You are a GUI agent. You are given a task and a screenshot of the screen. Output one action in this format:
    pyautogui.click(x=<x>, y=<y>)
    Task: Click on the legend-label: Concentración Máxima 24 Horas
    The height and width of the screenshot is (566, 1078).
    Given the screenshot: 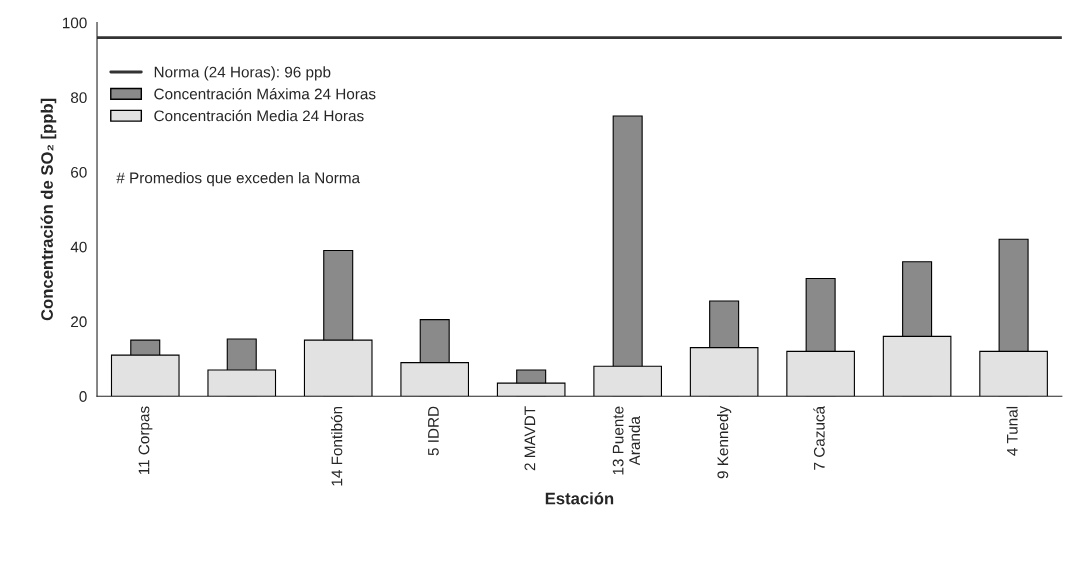 What is the action you would take?
    pyautogui.click(x=265, y=93)
    